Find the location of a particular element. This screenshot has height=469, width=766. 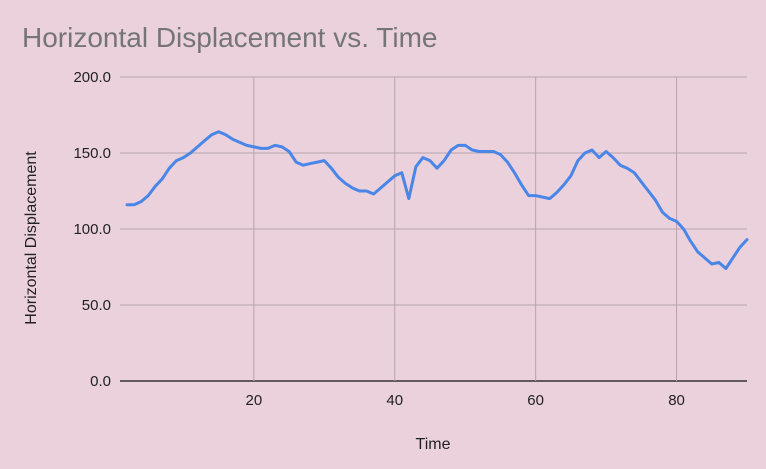

x-axis-ticks: 20 40 60 80 is located at coordinates (465, 400).